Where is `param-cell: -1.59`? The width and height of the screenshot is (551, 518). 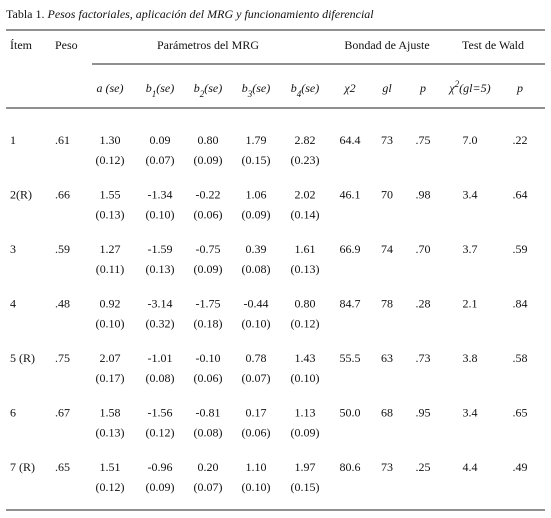
param-cell: -1.59 is located at coordinates (160, 249).